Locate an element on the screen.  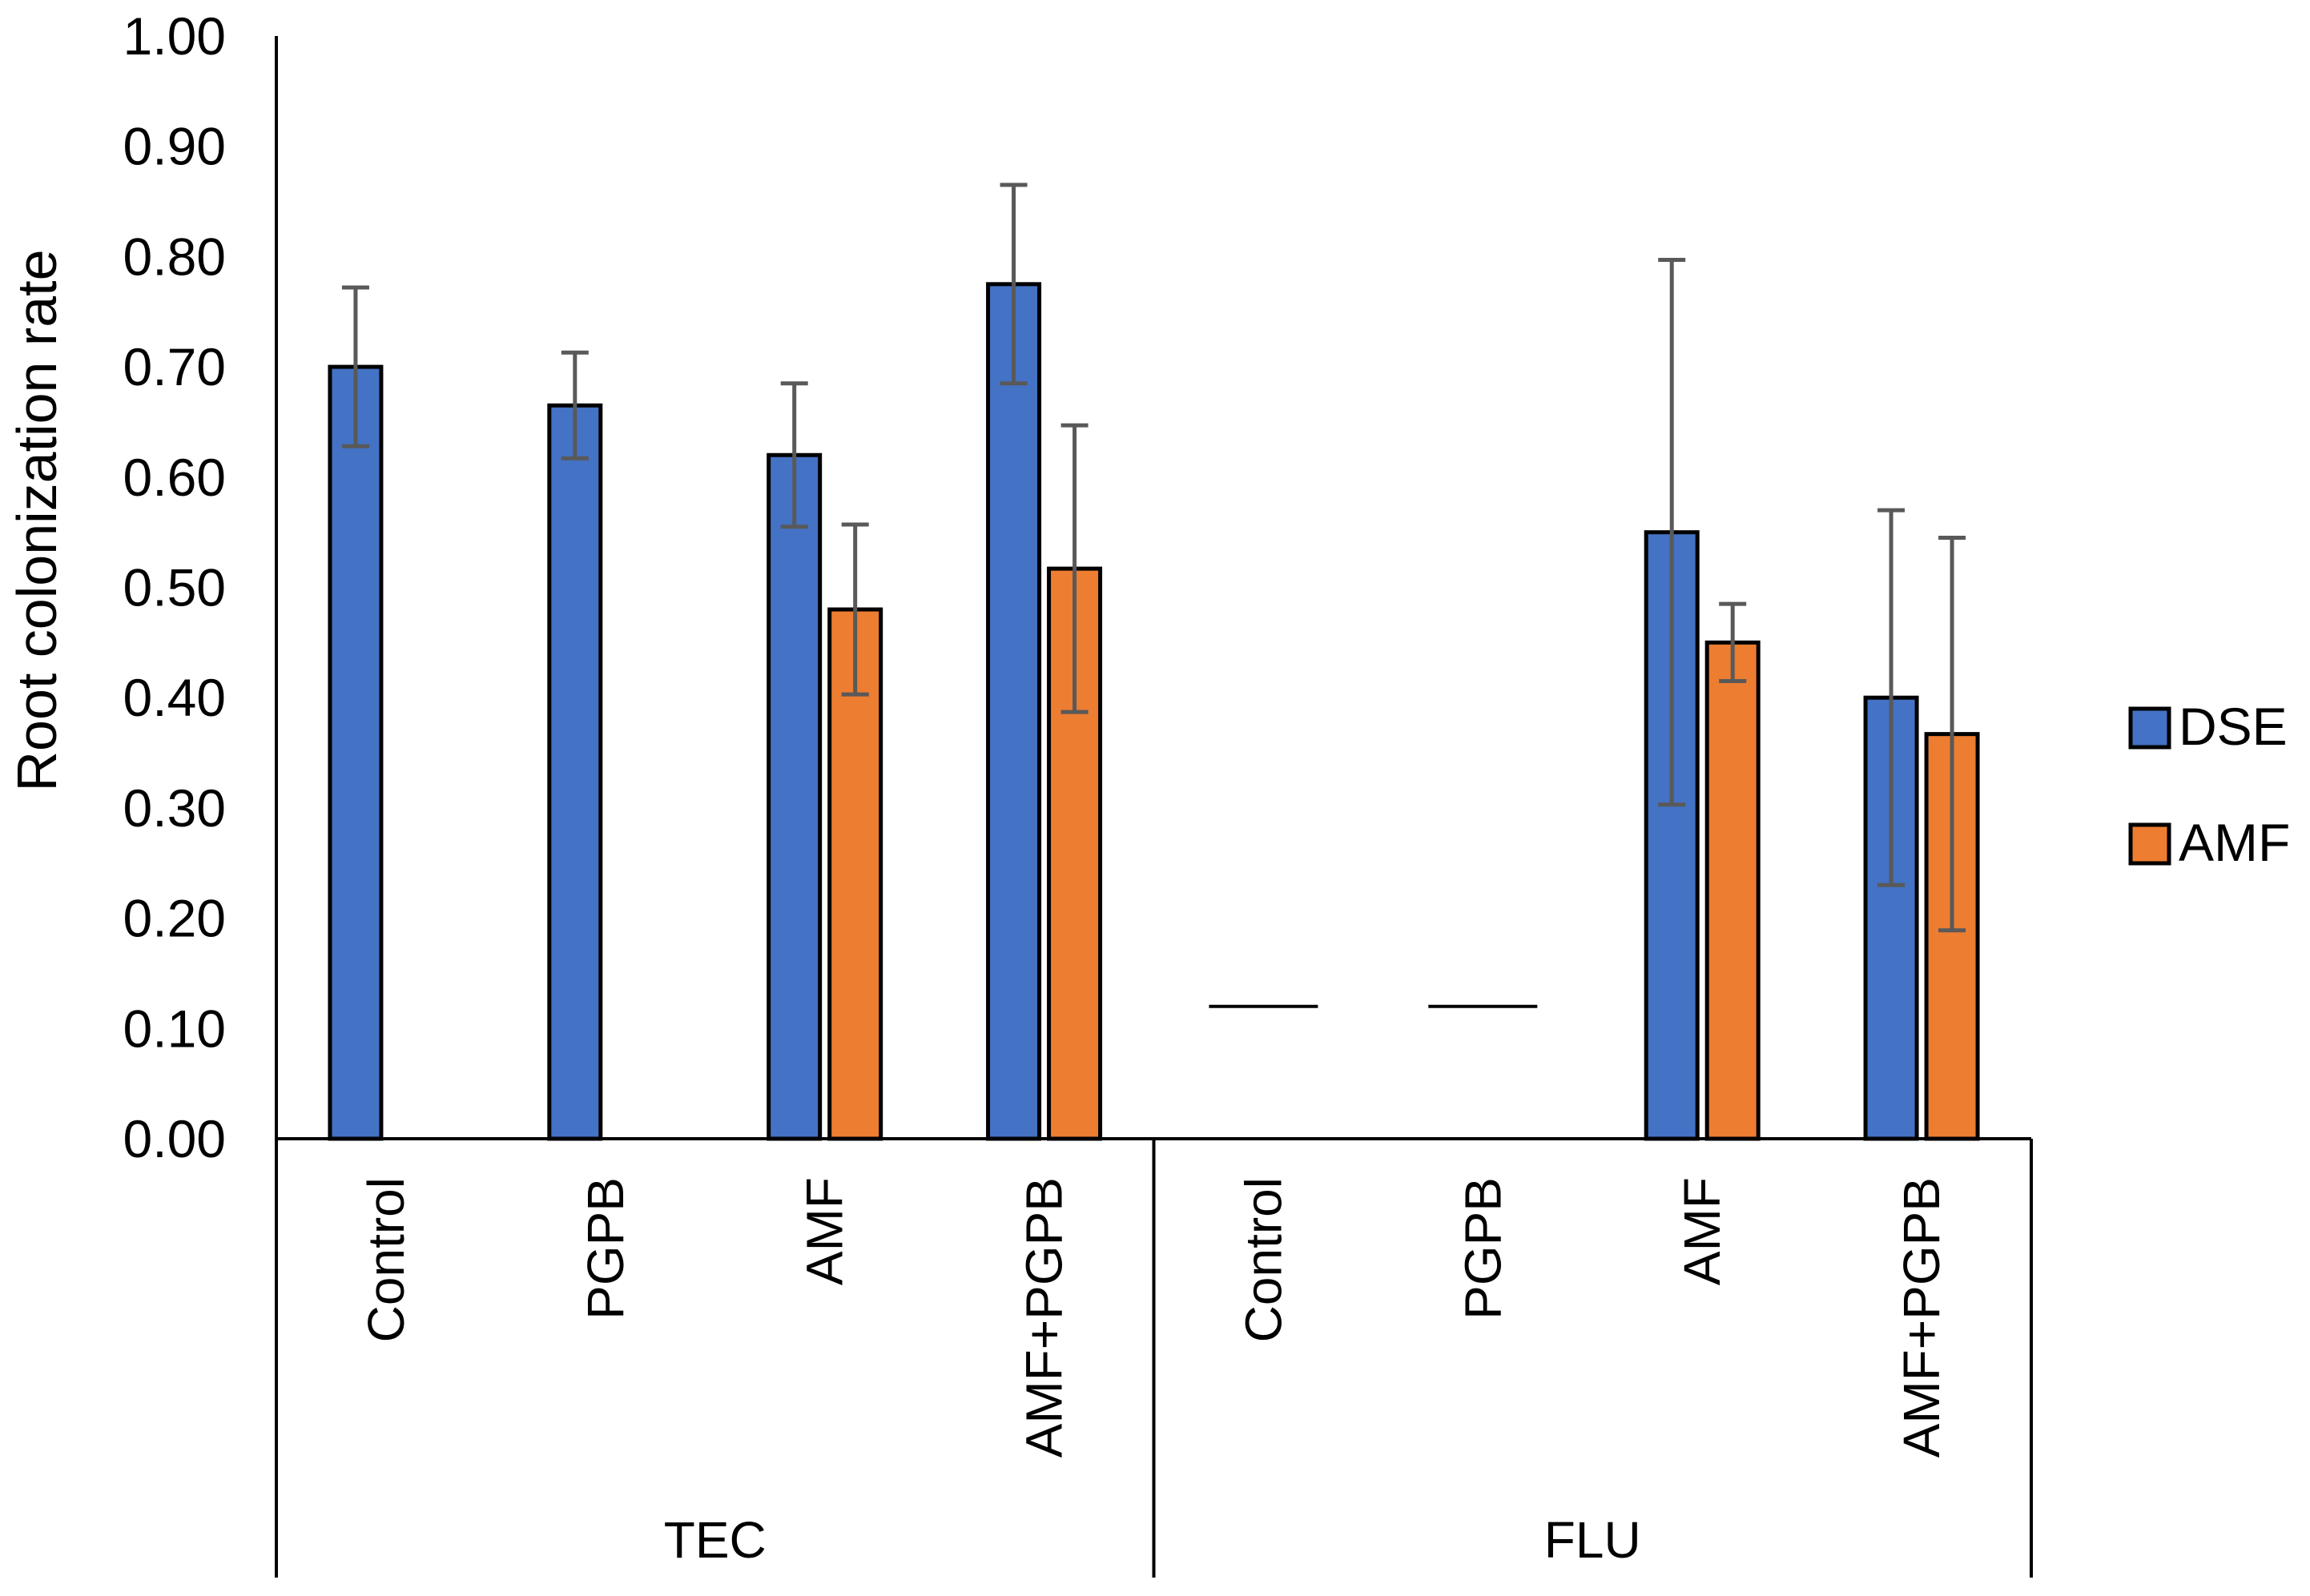
legend-label: AMF is located at coordinates (2234, 842).